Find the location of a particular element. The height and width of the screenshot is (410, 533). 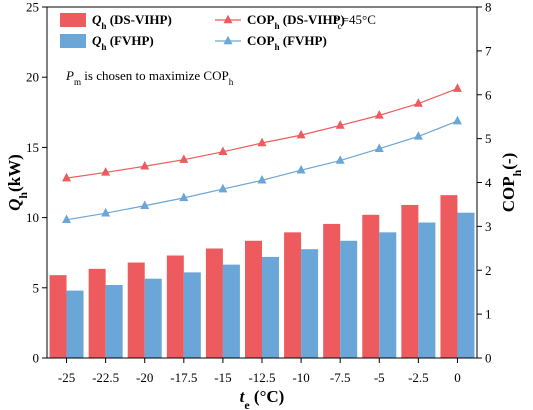

legend-item: Qh (DS-VIHP) is located at coordinates (116, 21).